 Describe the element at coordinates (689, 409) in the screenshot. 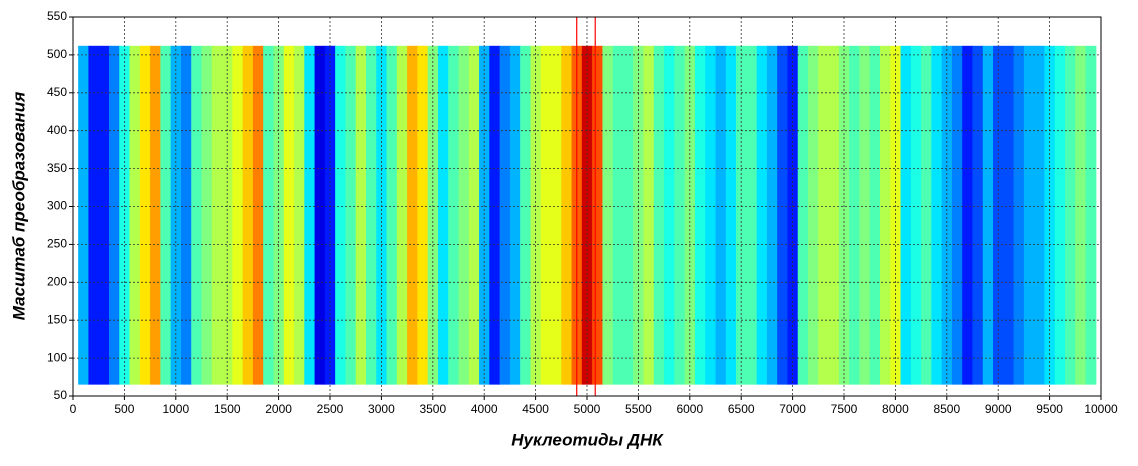

I see `x-tick-label: 6000` at that location.